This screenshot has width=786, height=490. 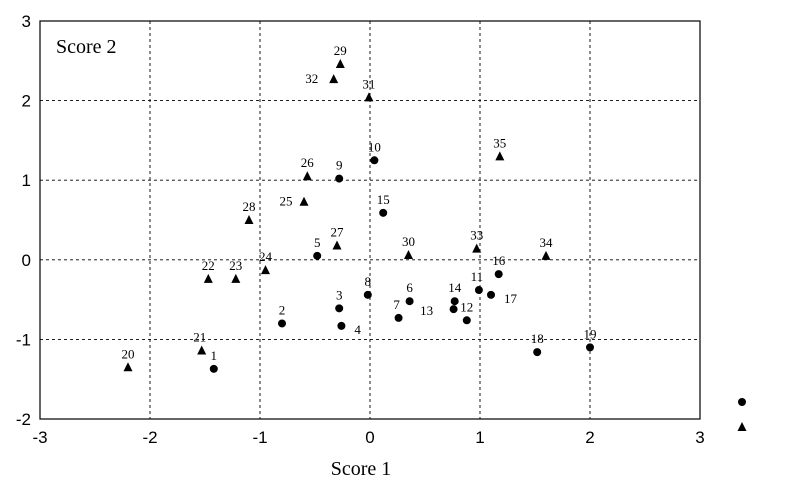 What do you see at coordinates (742, 426) in the screenshot?
I see `legend-triangle-marker` at bounding box center [742, 426].